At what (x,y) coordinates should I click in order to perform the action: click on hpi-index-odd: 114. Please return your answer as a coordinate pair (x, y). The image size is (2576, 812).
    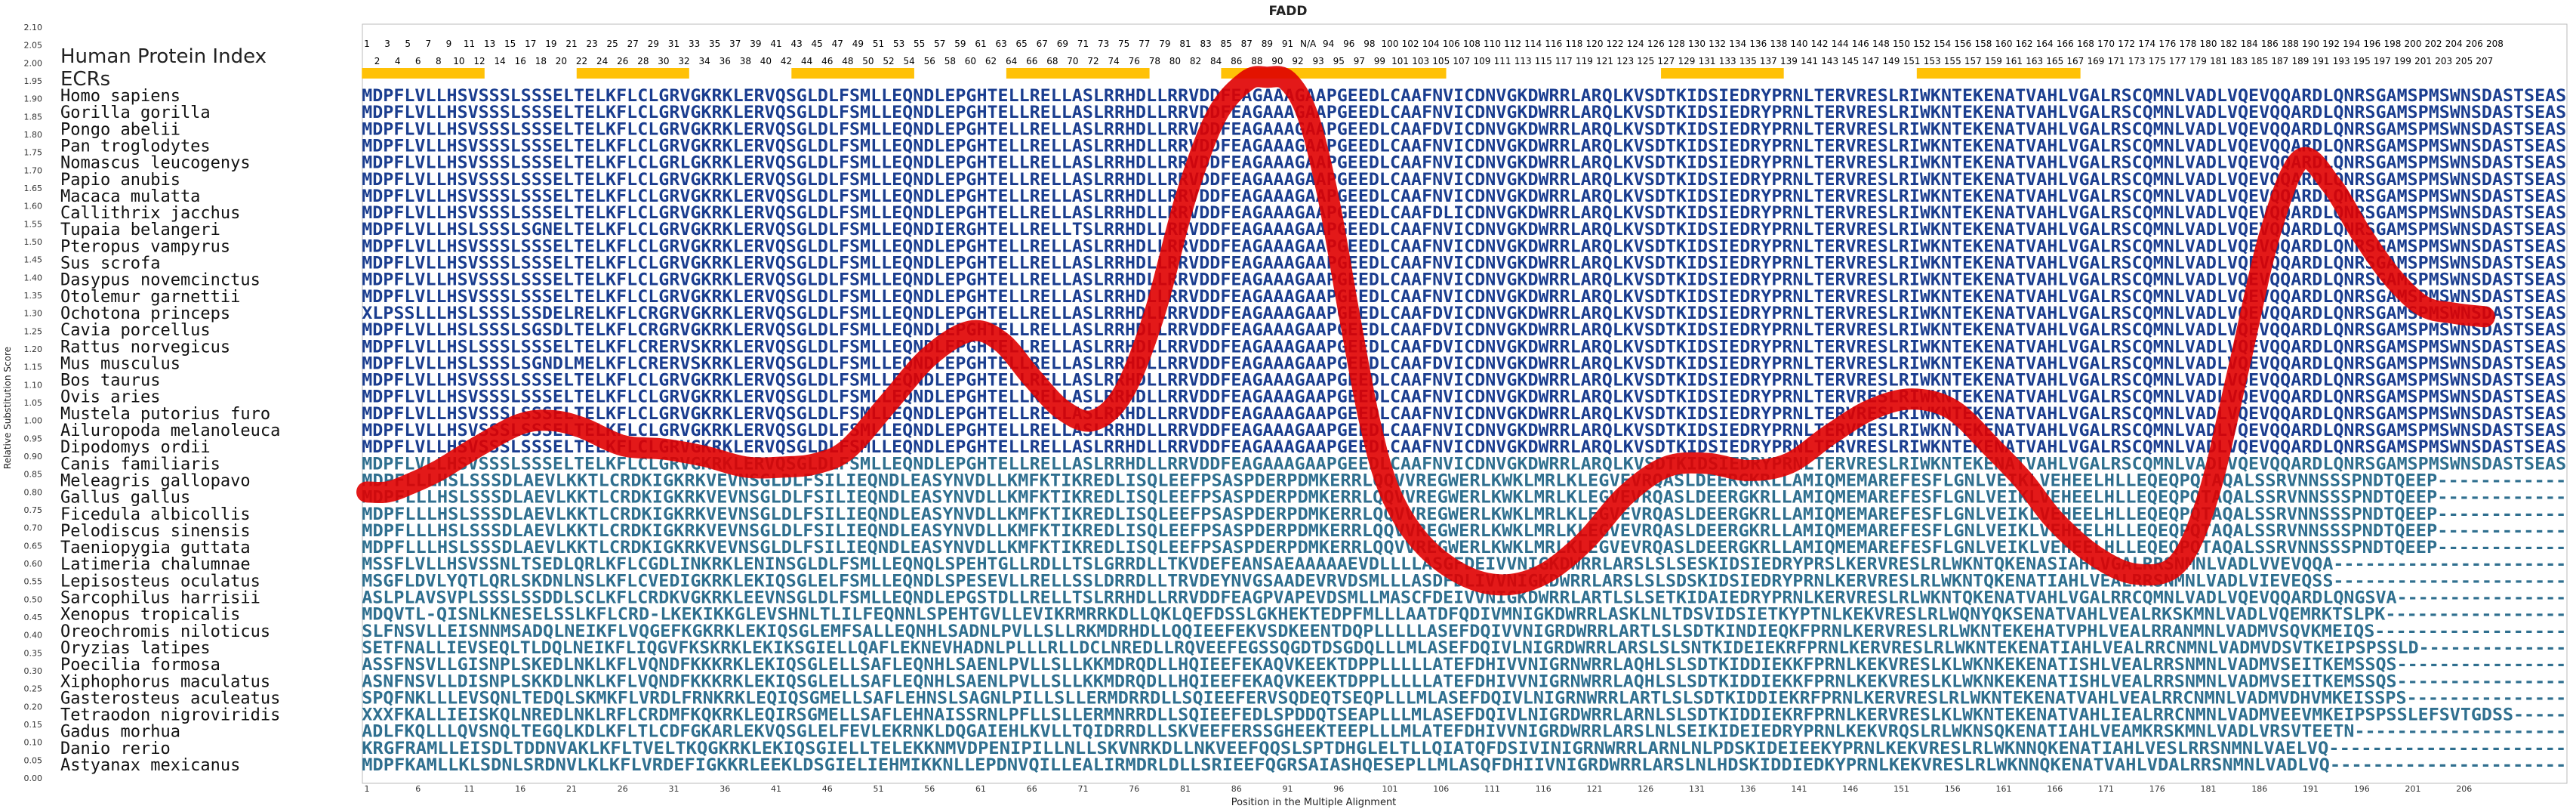
    Looking at the image, I should click on (1533, 44).